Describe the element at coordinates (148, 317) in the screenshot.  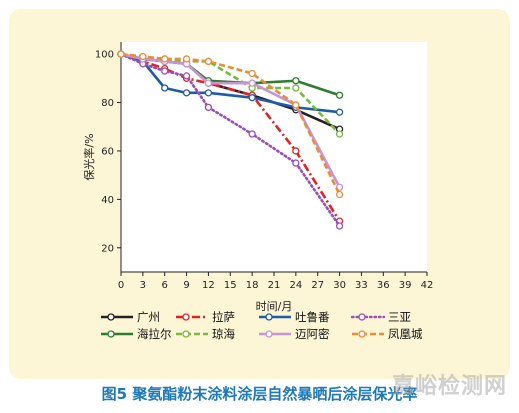
I see `legend-label-0: 广州` at that location.